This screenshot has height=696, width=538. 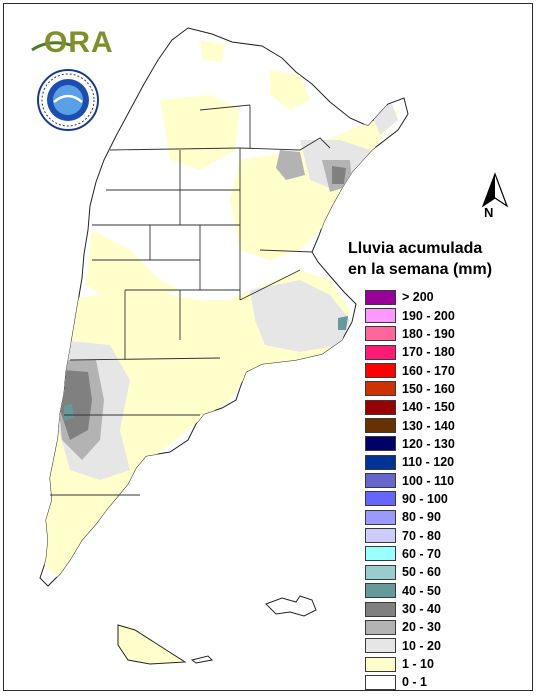 I want to click on legend-row: 100 - 110, so click(x=445, y=480).